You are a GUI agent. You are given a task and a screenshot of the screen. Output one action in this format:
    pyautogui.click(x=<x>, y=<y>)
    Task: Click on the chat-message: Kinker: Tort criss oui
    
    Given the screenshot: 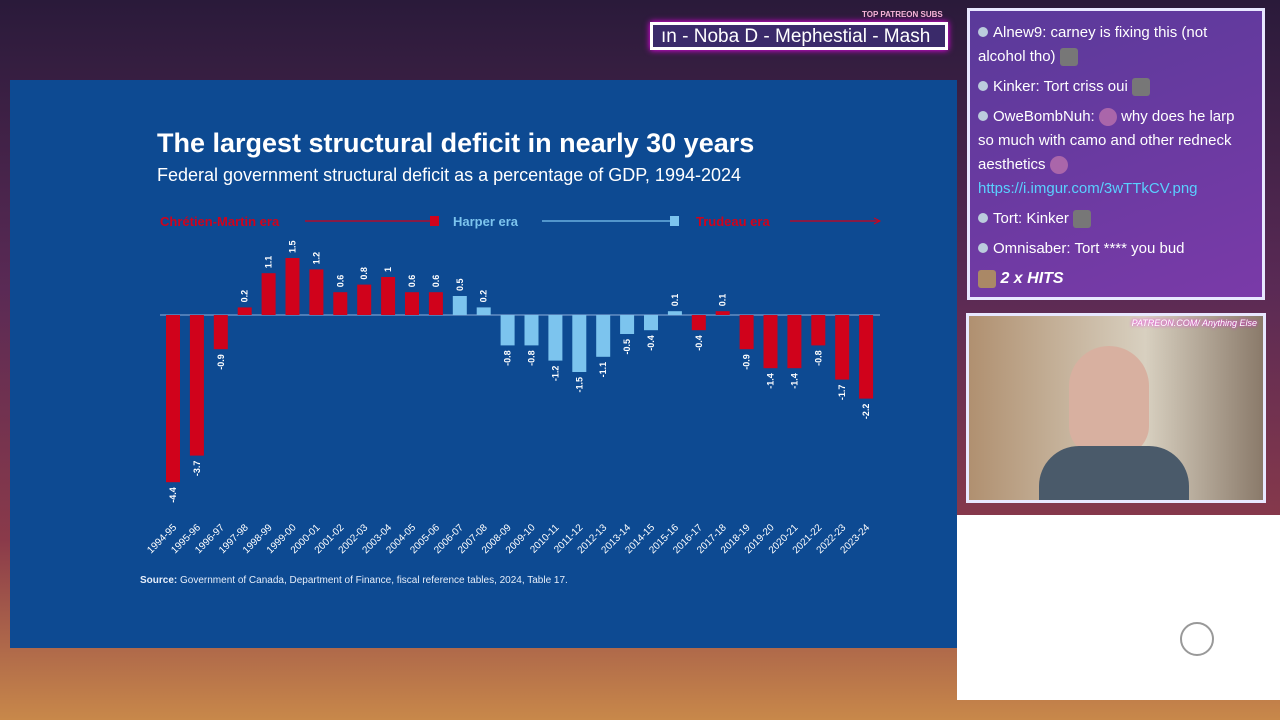 What is the action you would take?
    pyautogui.click(x=1116, y=87)
    